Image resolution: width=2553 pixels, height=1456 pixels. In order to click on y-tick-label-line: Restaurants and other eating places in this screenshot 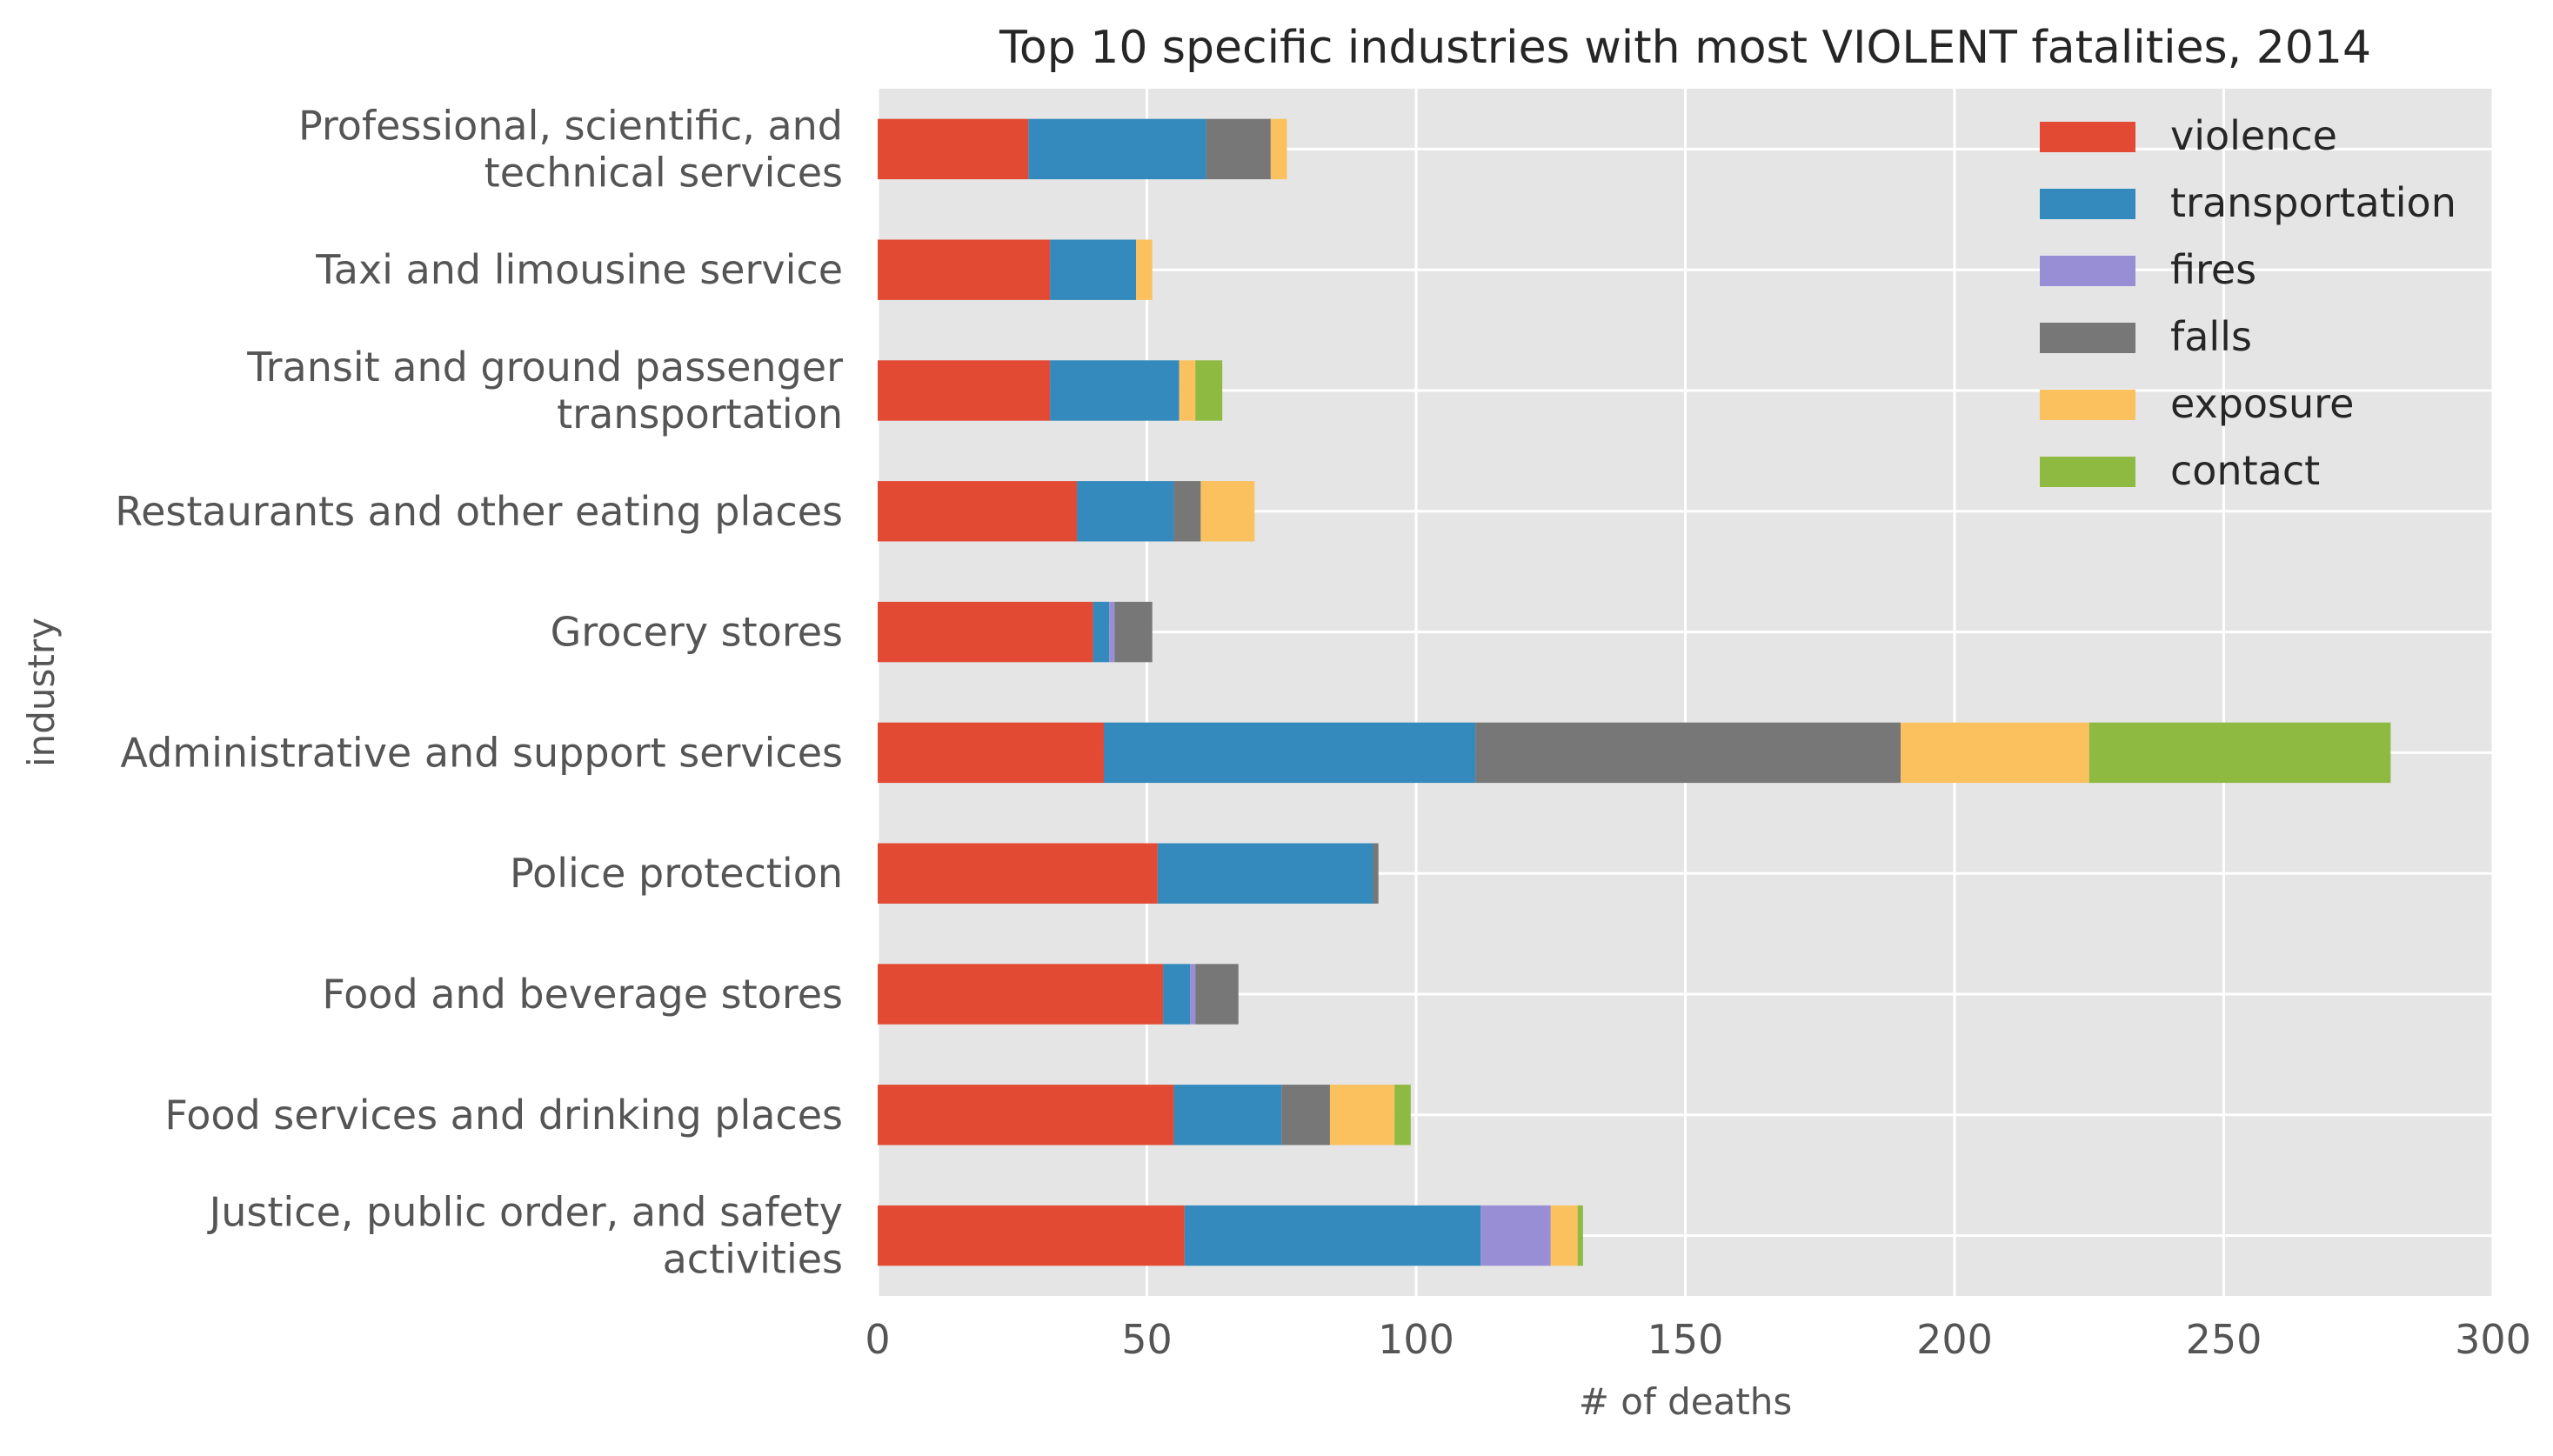, I will do `click(479, 511)`.